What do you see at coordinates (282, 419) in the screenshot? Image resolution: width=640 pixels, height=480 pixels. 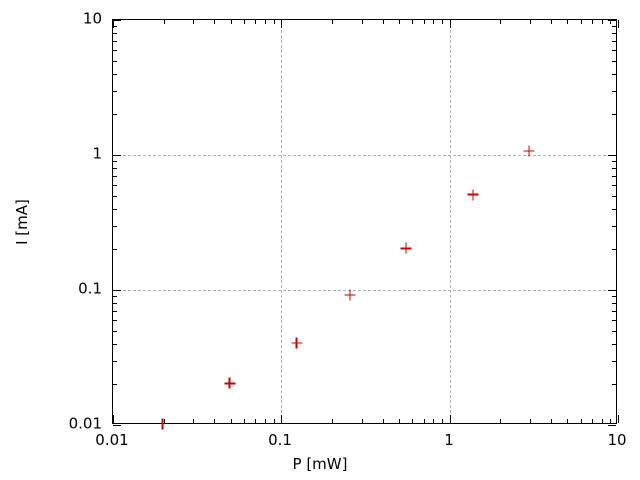 I see `x-tick-bottom-0.1` at bounding box center [282, 419].